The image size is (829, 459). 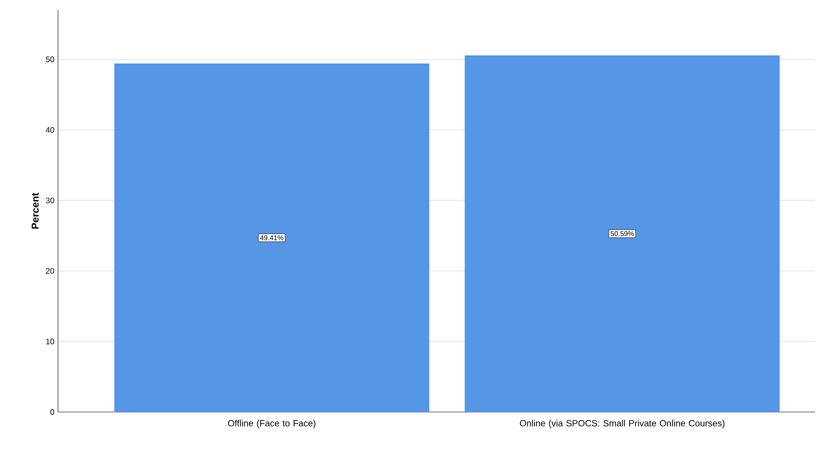 What do you see at coordinates (622, 424) in the screenshot?
I see `x-tick-label: Online (via SPOCS: Small Private Online Courses)` at bounding box center [622, 424].